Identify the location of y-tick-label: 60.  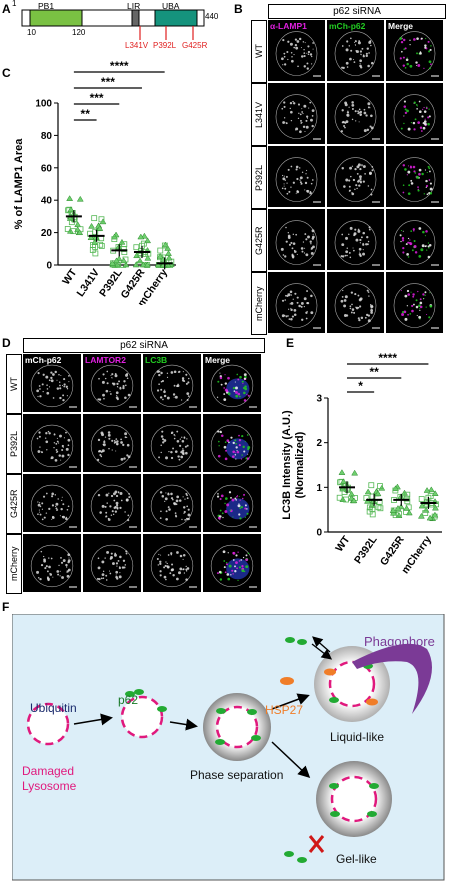
(47, 168).